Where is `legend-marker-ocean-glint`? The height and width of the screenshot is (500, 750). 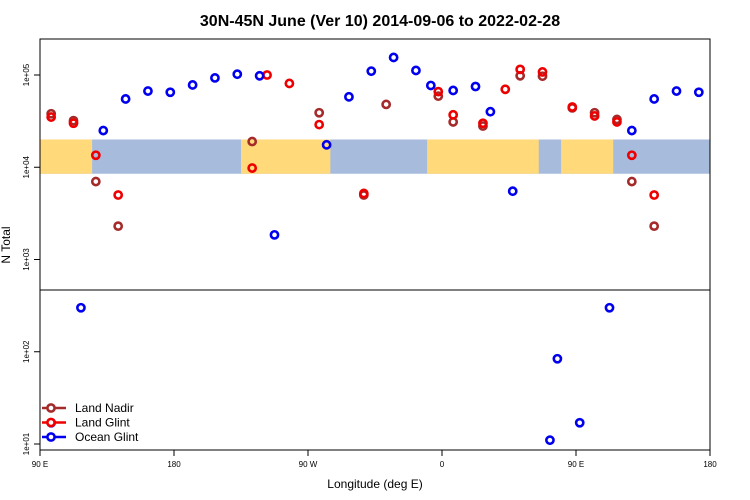 legend-marker-ocean-glint is located at coordinates (51, 437).